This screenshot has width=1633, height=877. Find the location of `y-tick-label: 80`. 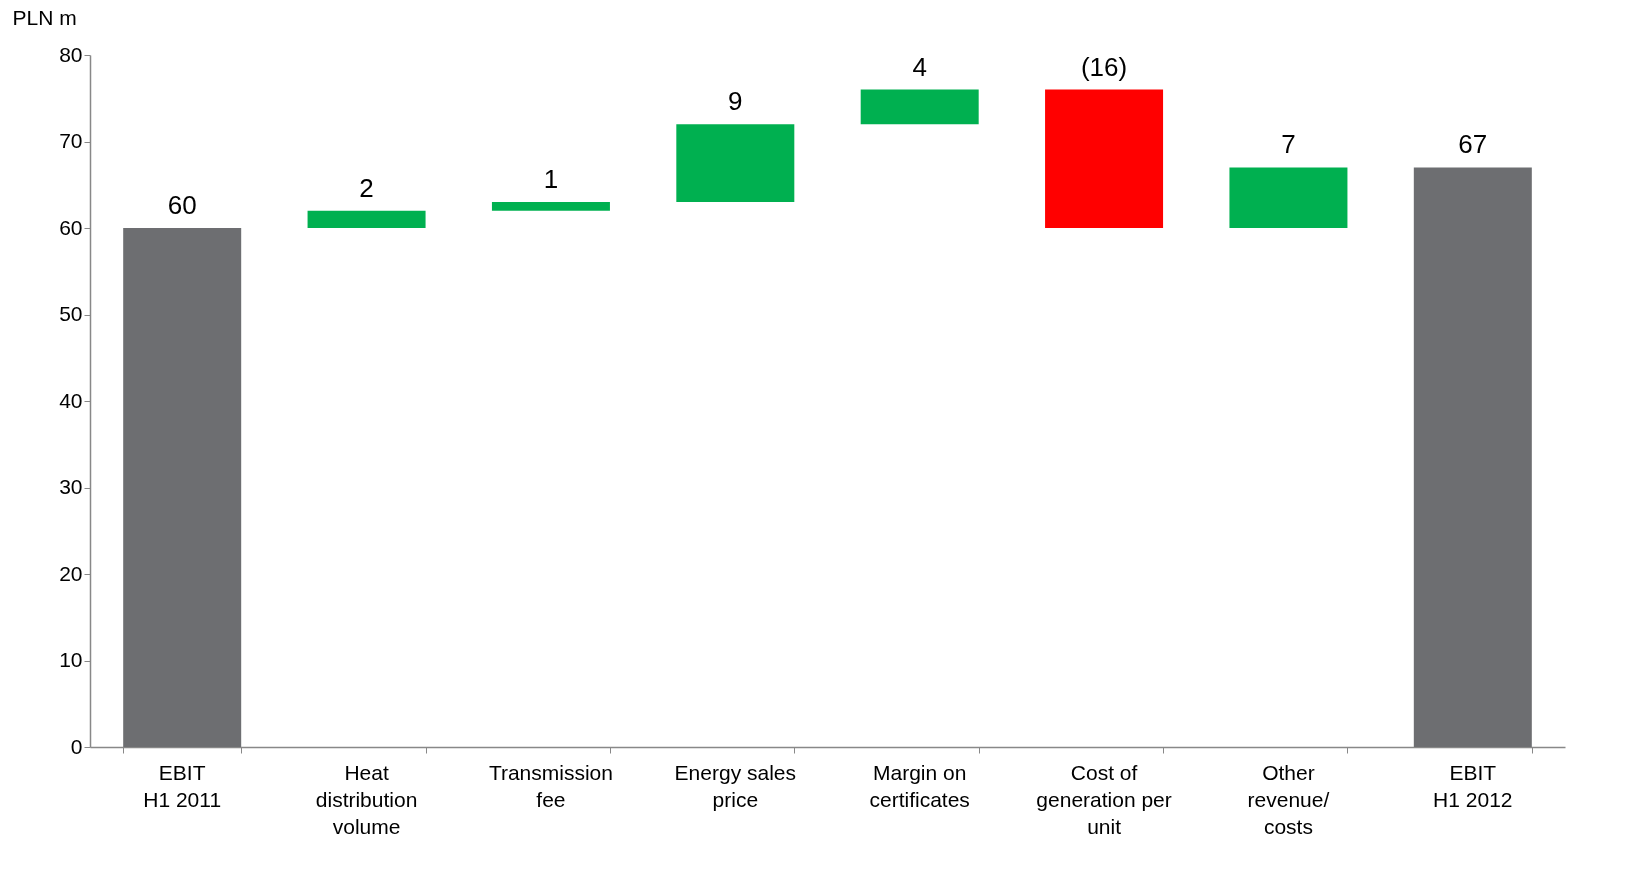

y-tick-label: 80 is located at coordinates (71, 54).